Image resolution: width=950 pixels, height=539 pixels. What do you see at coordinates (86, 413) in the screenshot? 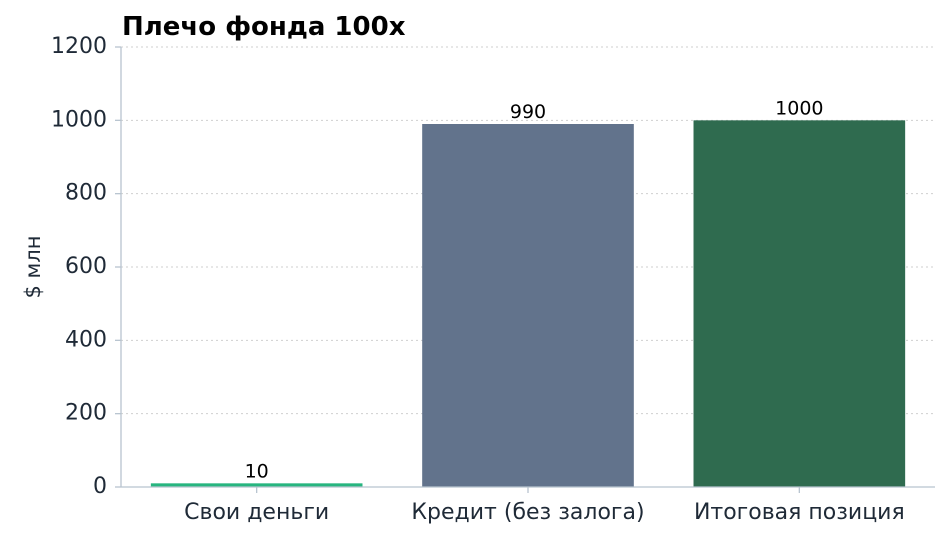
I see `y-tick-label: 200` at bounding box center [86, 413].